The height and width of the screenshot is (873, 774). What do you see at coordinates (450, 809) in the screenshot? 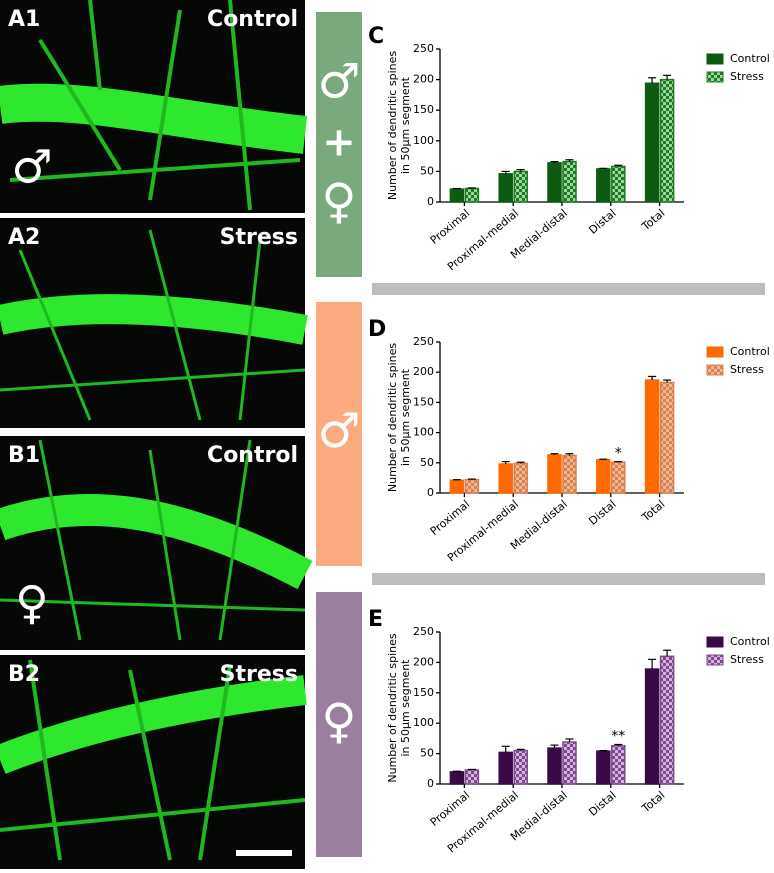
I see `x-tick-label: Proximal` at bounding box center [450, 809].